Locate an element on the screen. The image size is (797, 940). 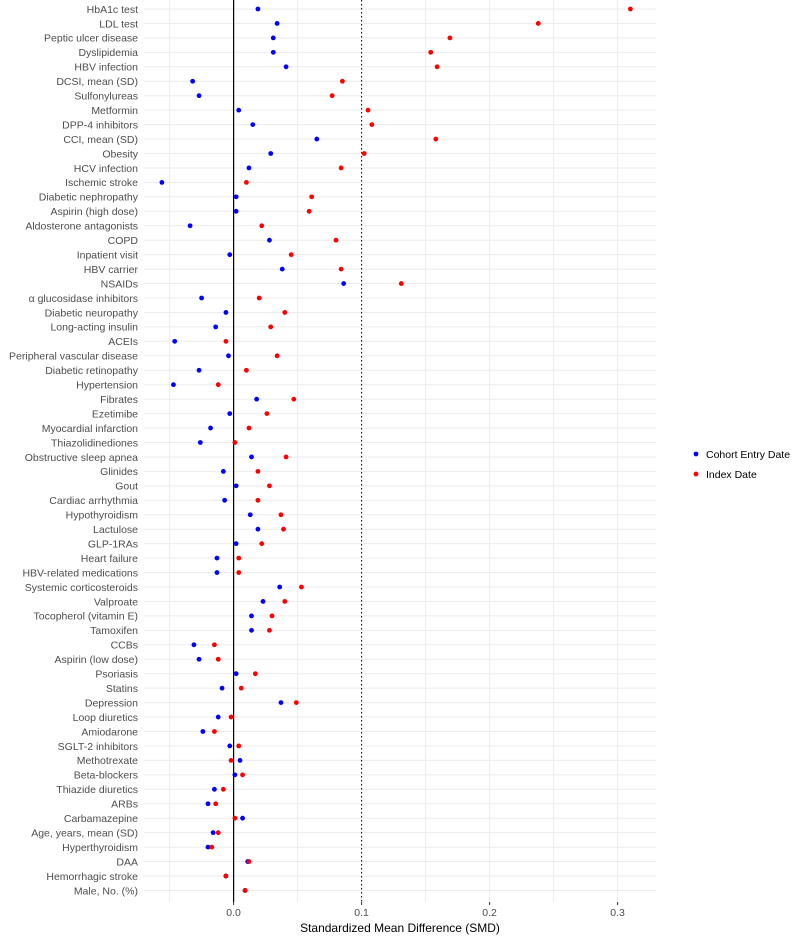
x-axis-ticks: 0.0 0.1 0.2 0.3 is located at coordinates (425, 910).